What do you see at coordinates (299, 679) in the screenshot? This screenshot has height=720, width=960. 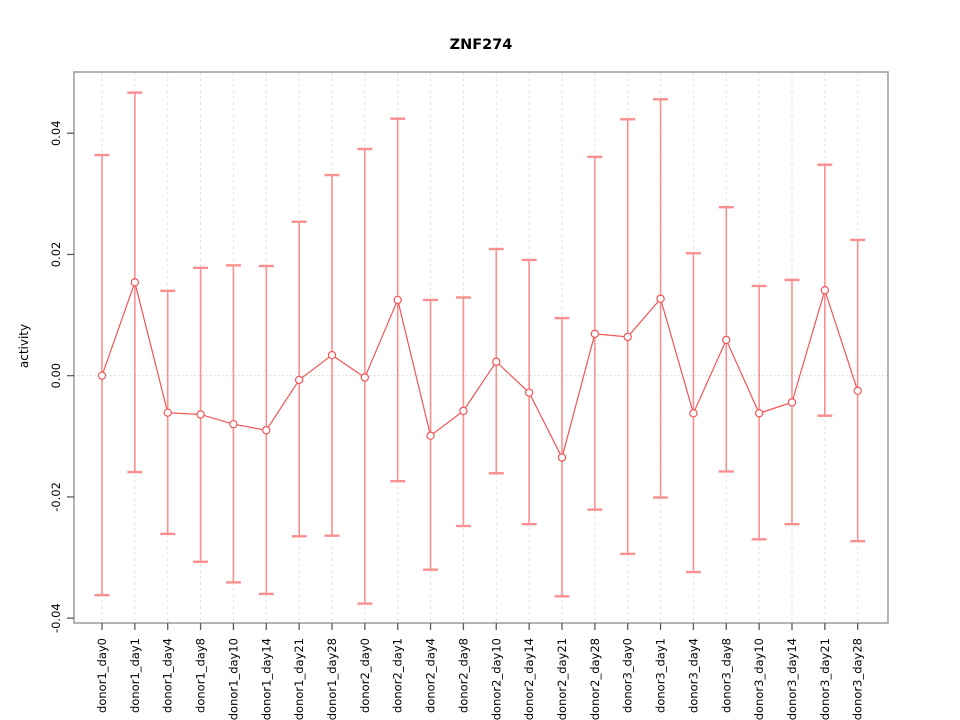 I see `svg-text: donor1_day21` at bounding box center [299, 679].